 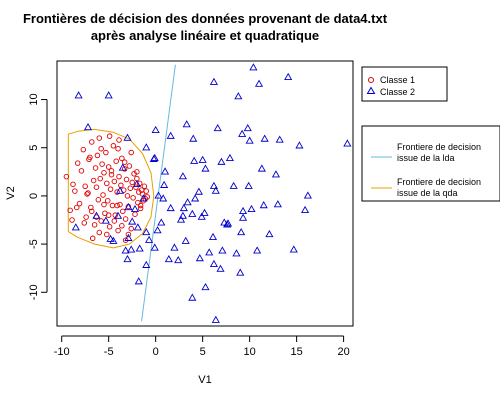 I want to click on legend-lda-text-line1: Frontiere de decision, so click(x=439, y=147).